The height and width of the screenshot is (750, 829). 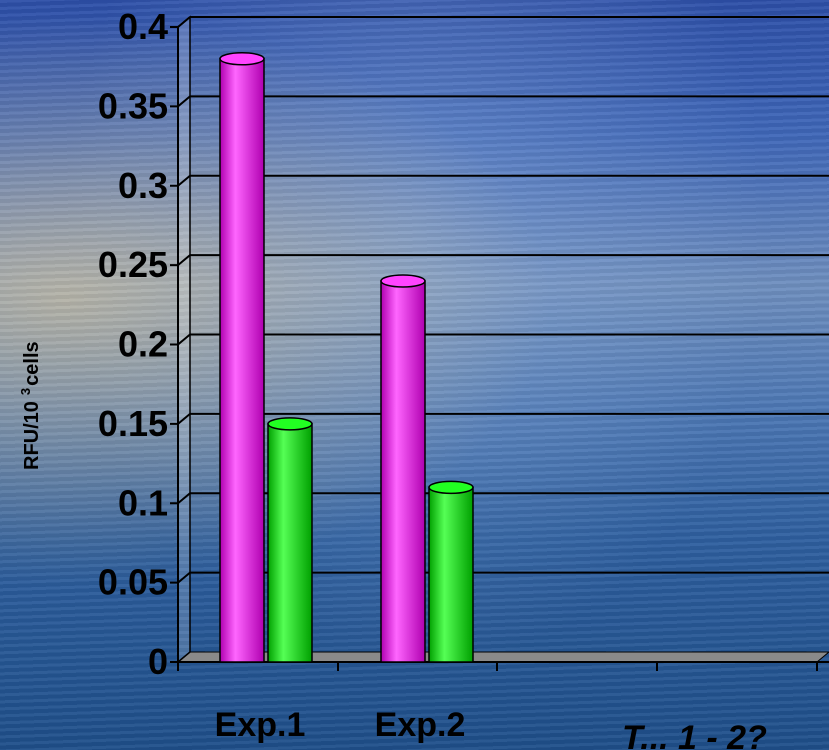 What do you see at coordinates (143, 26) in the screenshot?
I see `y-tick-label: 0.4` at bounding box center [143, 26].